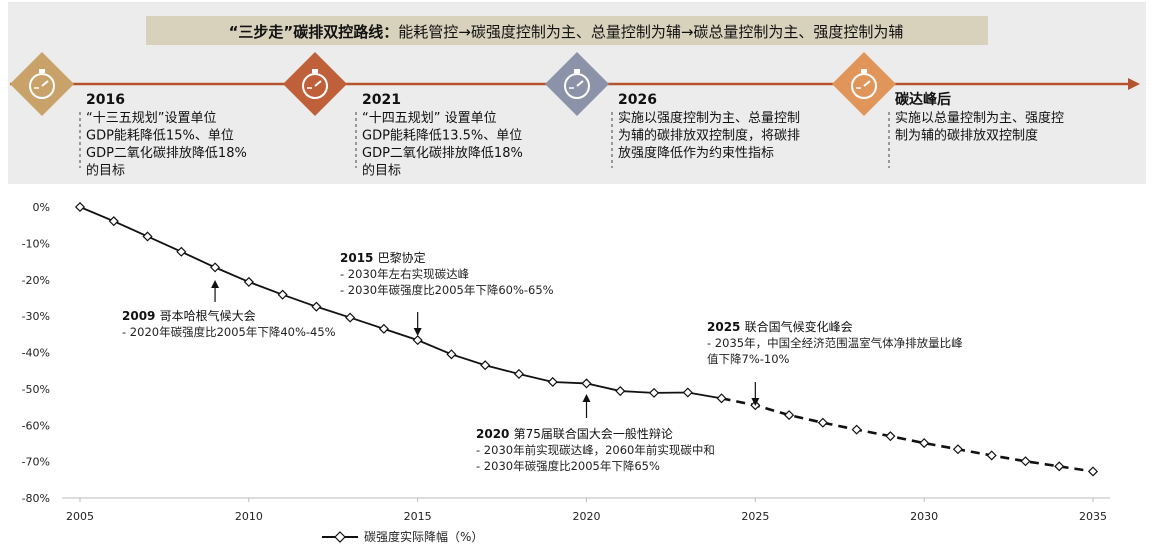  What do you see at coordinates (36, 425) in the screenshot?
I see `y-tick-label: -60%` at bounding box center [36, 425].